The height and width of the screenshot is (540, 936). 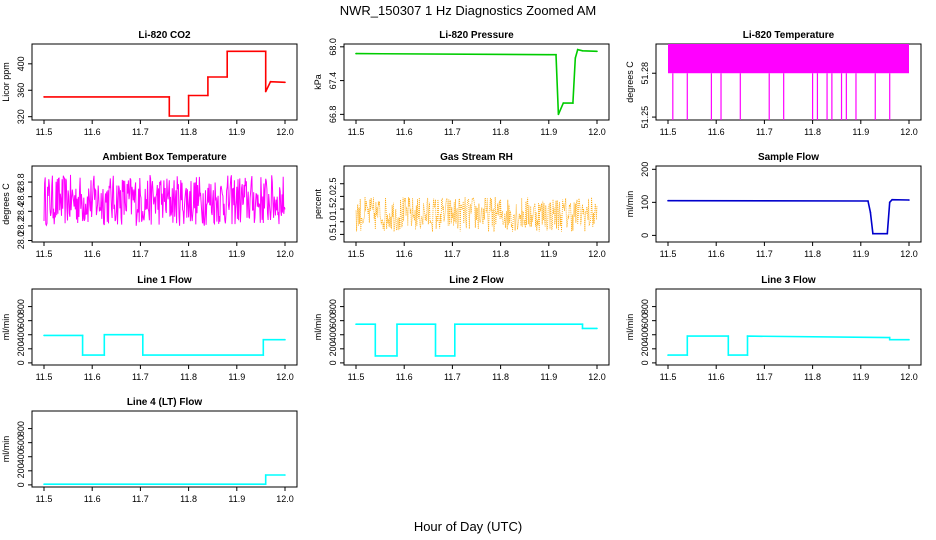 I want to click on panel-title: Li-820 Pressure, so click(x=476, y=35).